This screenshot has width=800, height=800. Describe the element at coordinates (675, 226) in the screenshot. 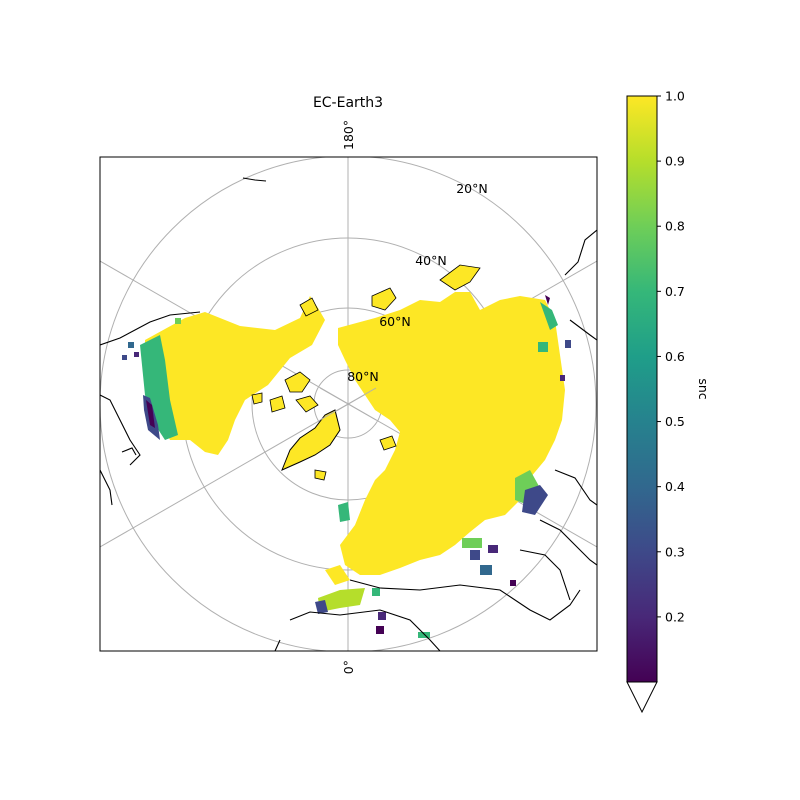

I see `colorbar-tick-label: 0.8` at that location.